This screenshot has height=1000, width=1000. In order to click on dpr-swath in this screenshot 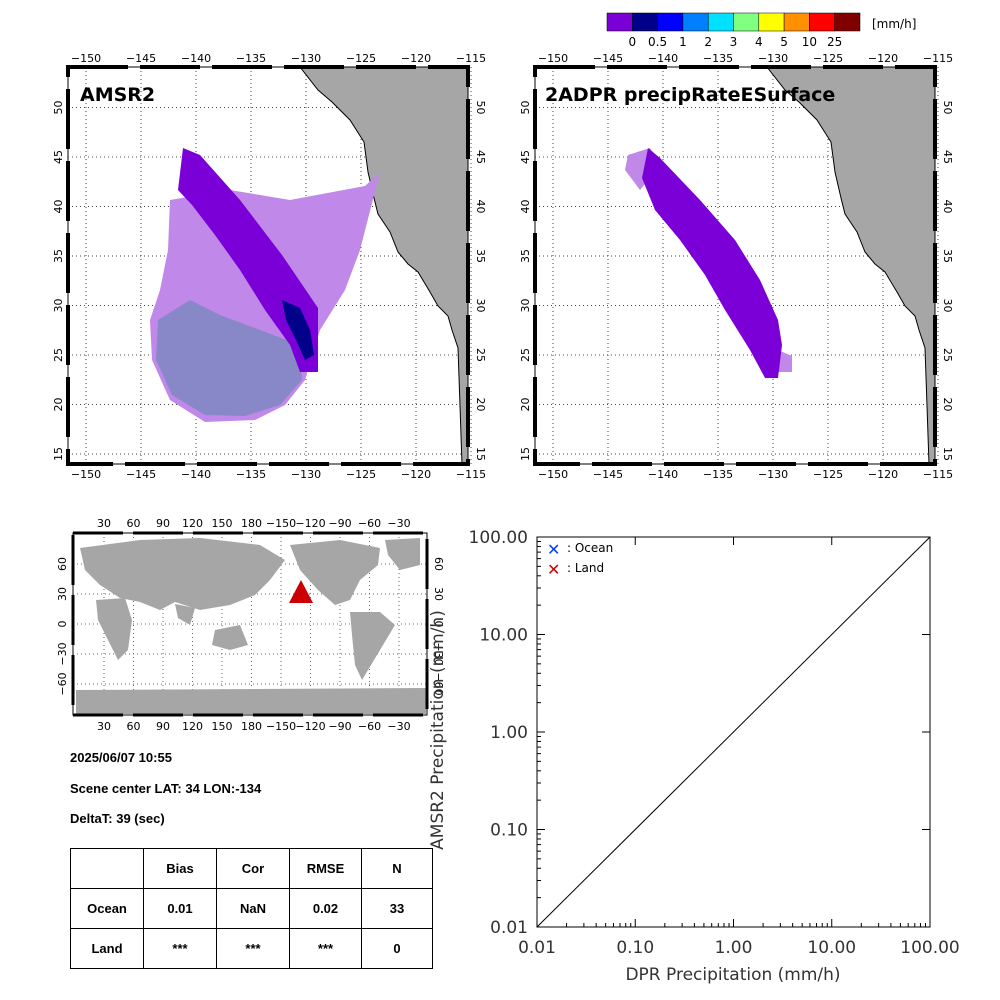, I will do `click(712, 263)`.